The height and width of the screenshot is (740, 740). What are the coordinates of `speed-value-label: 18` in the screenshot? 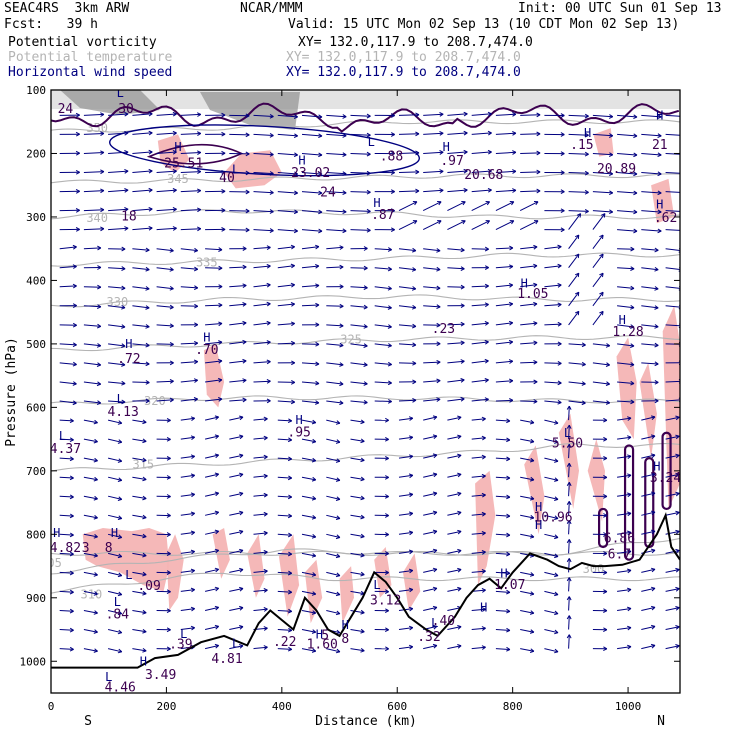 It's located at (129, 217).